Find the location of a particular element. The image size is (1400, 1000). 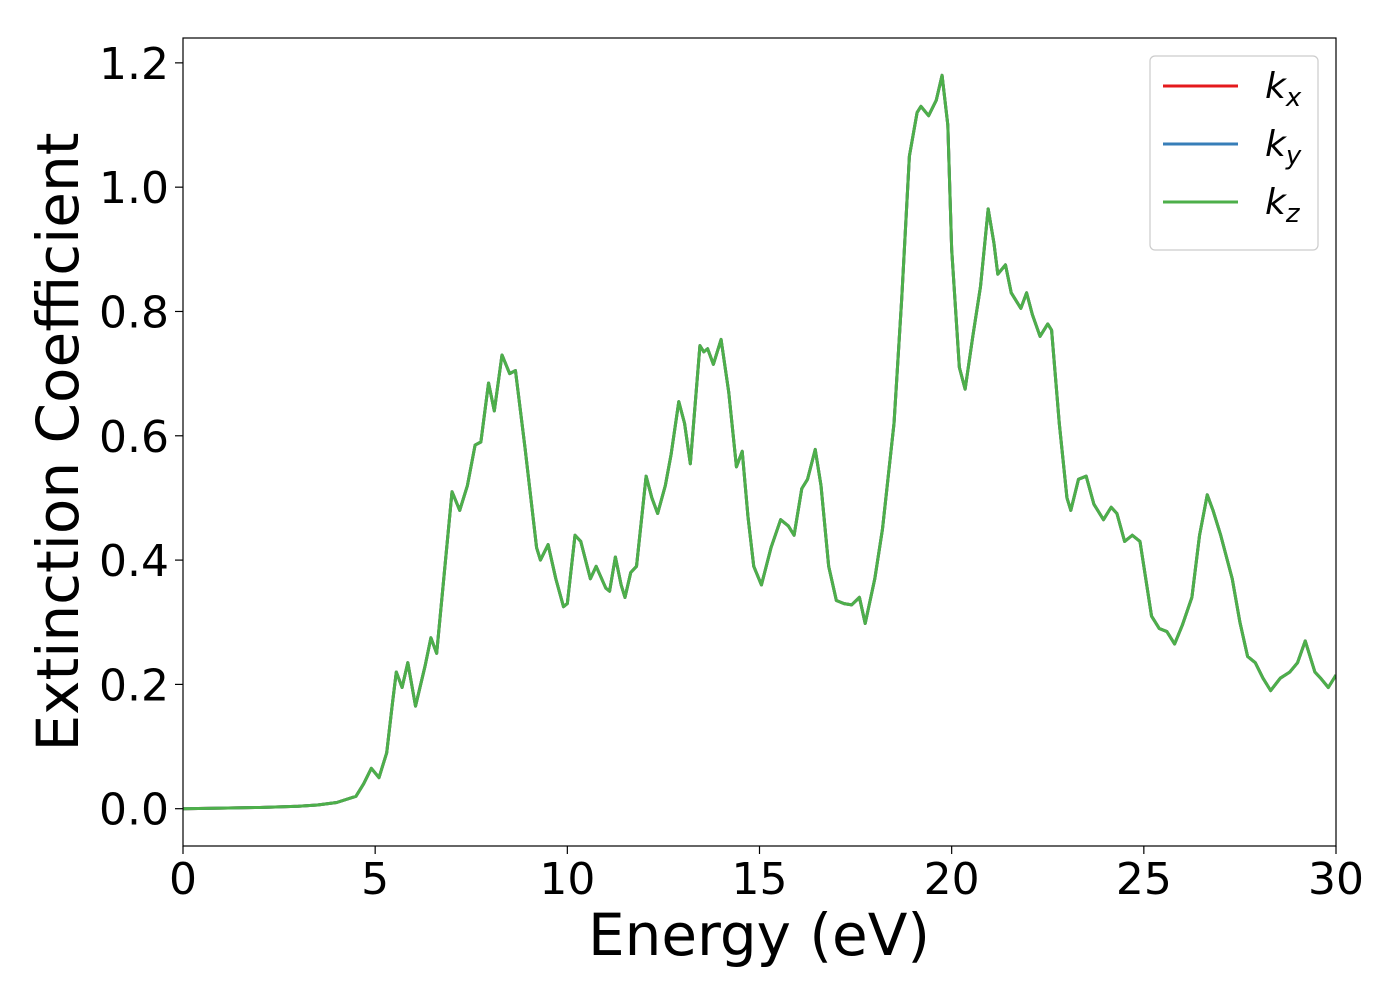

y-tick-label: 1.2 is located at coordinates (134, 64).